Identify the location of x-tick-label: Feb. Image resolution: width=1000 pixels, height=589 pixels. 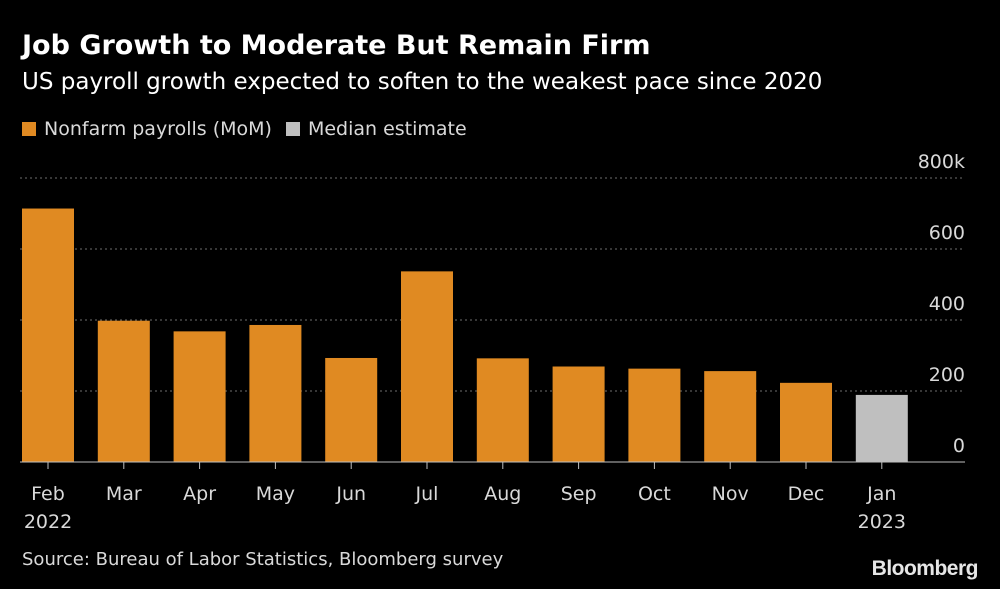
(48, 494).